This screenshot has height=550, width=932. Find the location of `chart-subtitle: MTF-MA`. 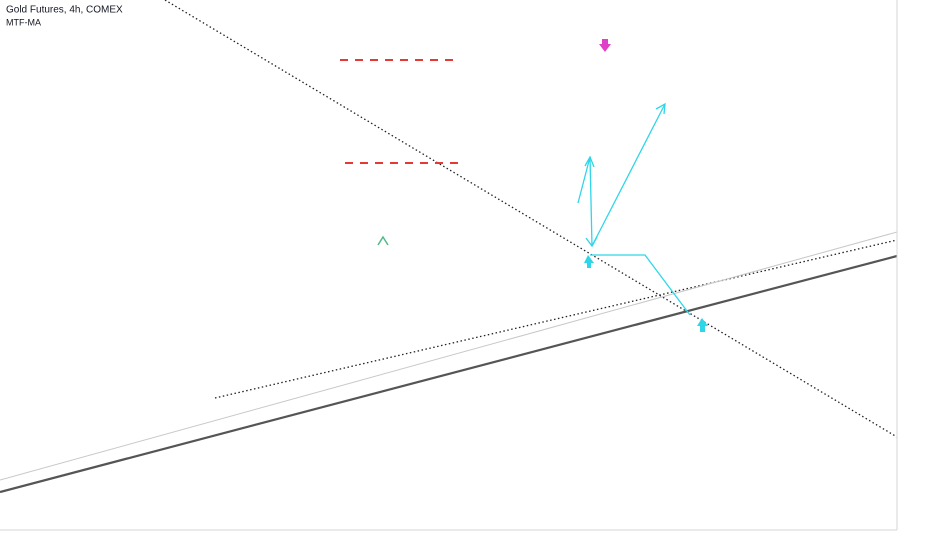

chart-subtitle: MTF-MA is located at coordinates (23, 22).